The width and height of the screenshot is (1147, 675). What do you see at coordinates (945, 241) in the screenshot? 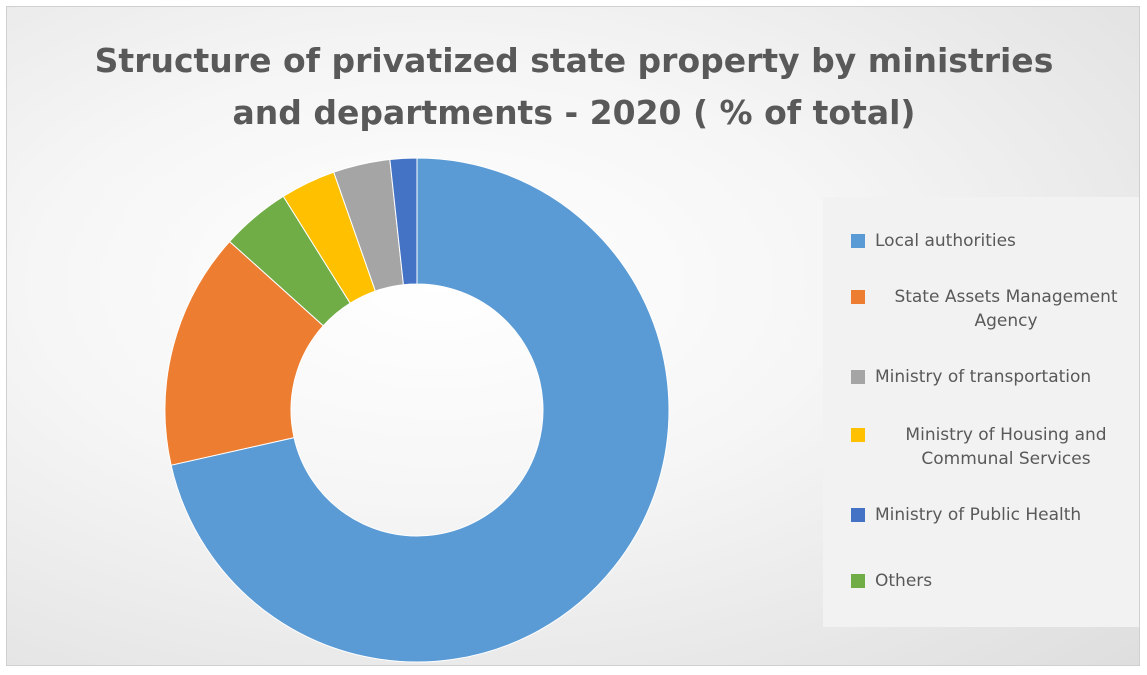
I see `legend-label: Local authorities` at bounding box center [945, 241].